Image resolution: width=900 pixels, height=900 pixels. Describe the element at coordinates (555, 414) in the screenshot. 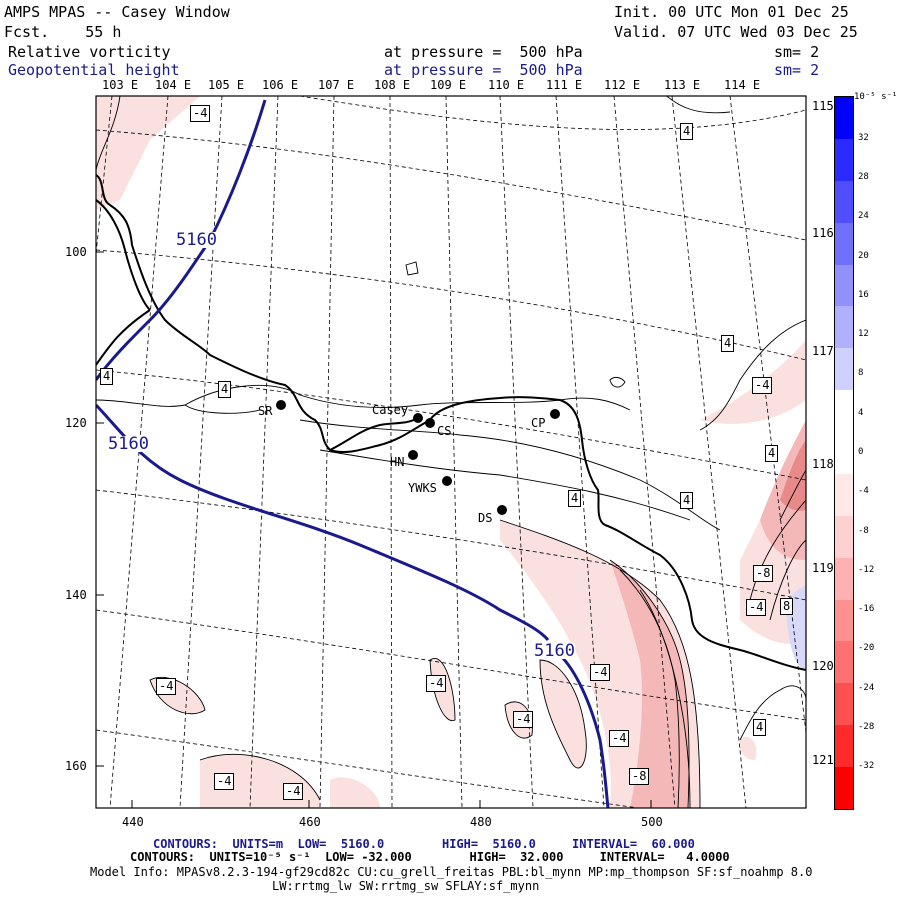

I see `station-cp-marker` at that location.